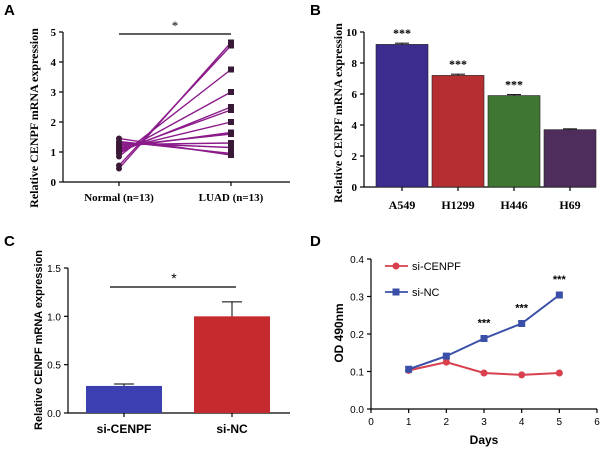  Describe the element at coordinates (484, 440) in the screenshot. I see `panel-d-xlabel: Days` at that location.